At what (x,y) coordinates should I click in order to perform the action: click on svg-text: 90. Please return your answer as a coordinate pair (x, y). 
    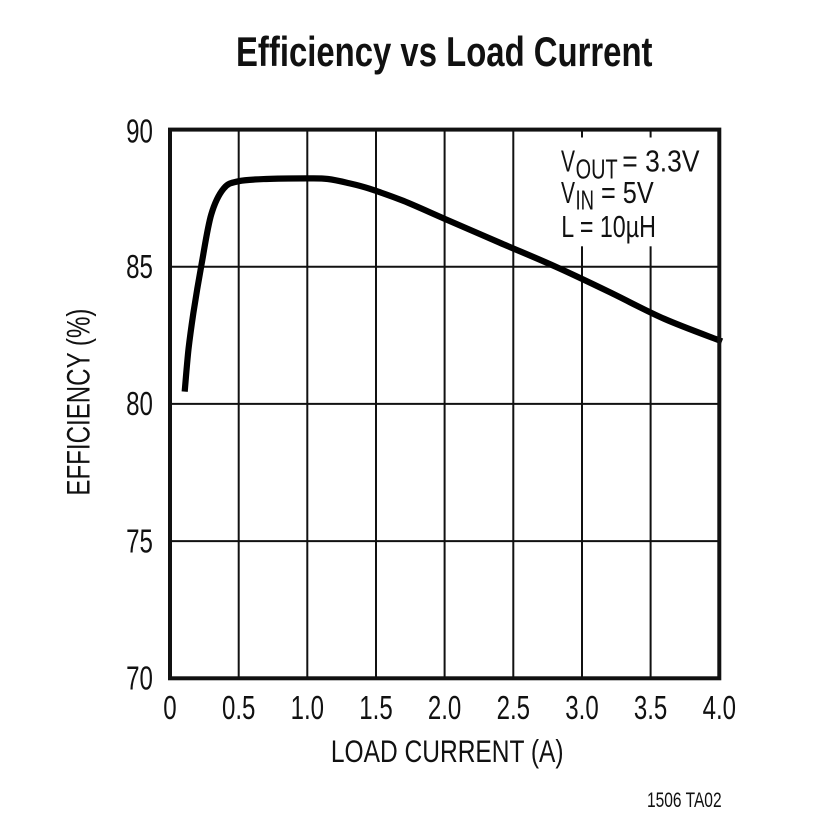
    Looking at the image, I should click on (139, 131).